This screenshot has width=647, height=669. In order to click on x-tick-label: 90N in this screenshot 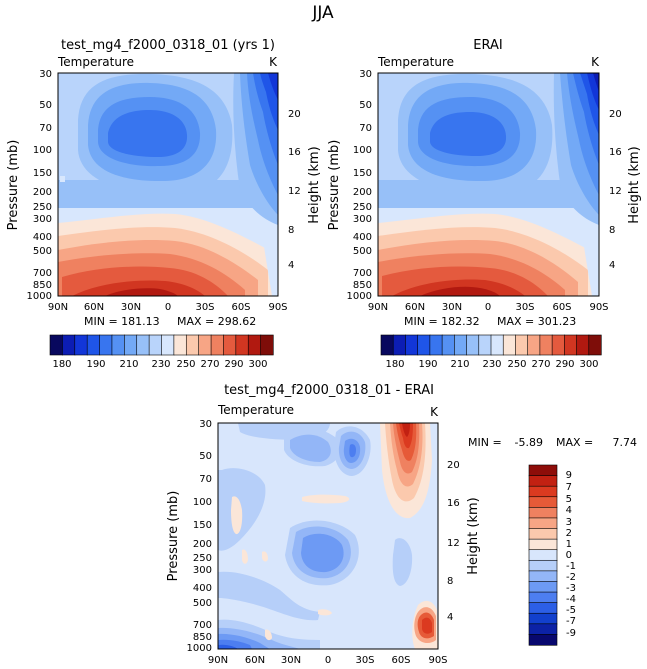, I will do `click(378, 307)`.